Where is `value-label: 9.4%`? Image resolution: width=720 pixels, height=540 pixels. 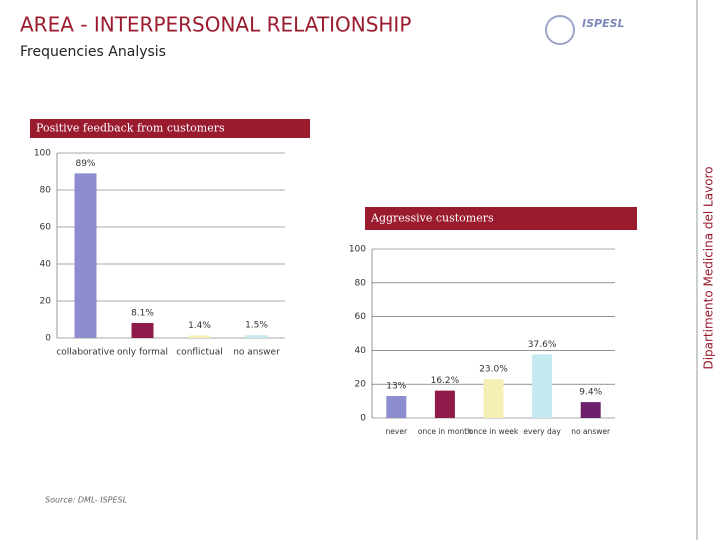
value-label: 9.4% is located at coordinates (590, 393).